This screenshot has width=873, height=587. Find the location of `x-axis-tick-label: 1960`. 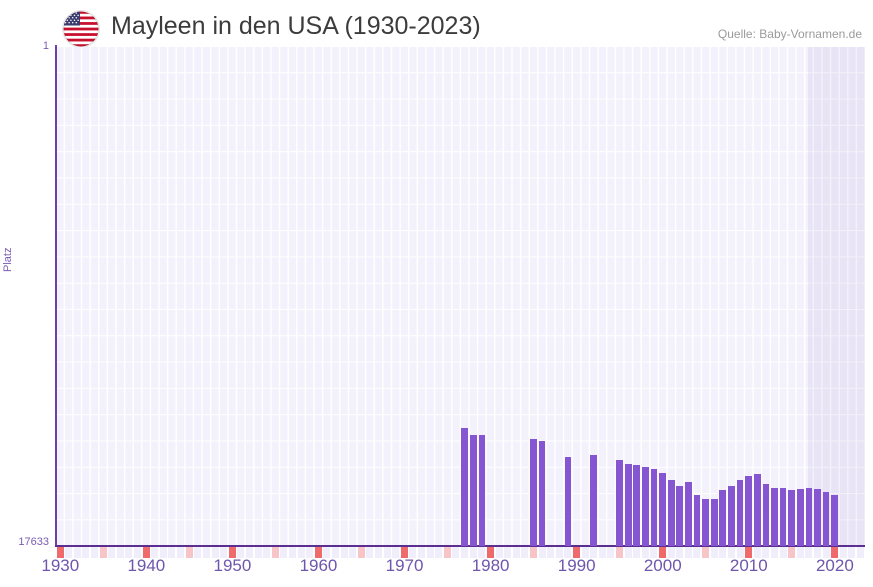

x-axis-tick-label: 1960 is located at coordinates (318, 565).